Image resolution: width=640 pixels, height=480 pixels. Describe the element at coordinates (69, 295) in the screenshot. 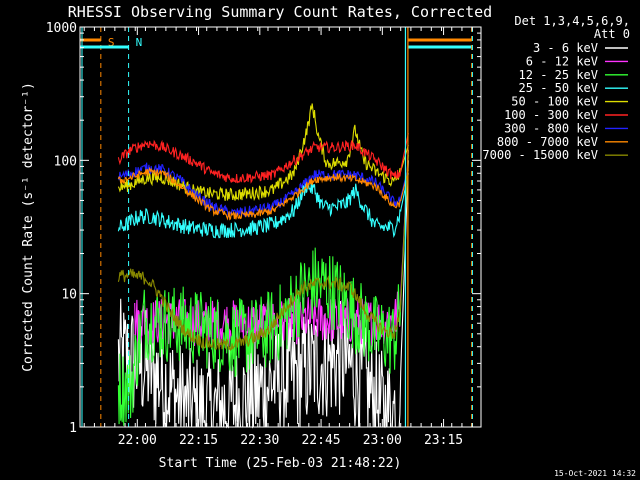

I see `y-tick-label-1: 10` at that location.